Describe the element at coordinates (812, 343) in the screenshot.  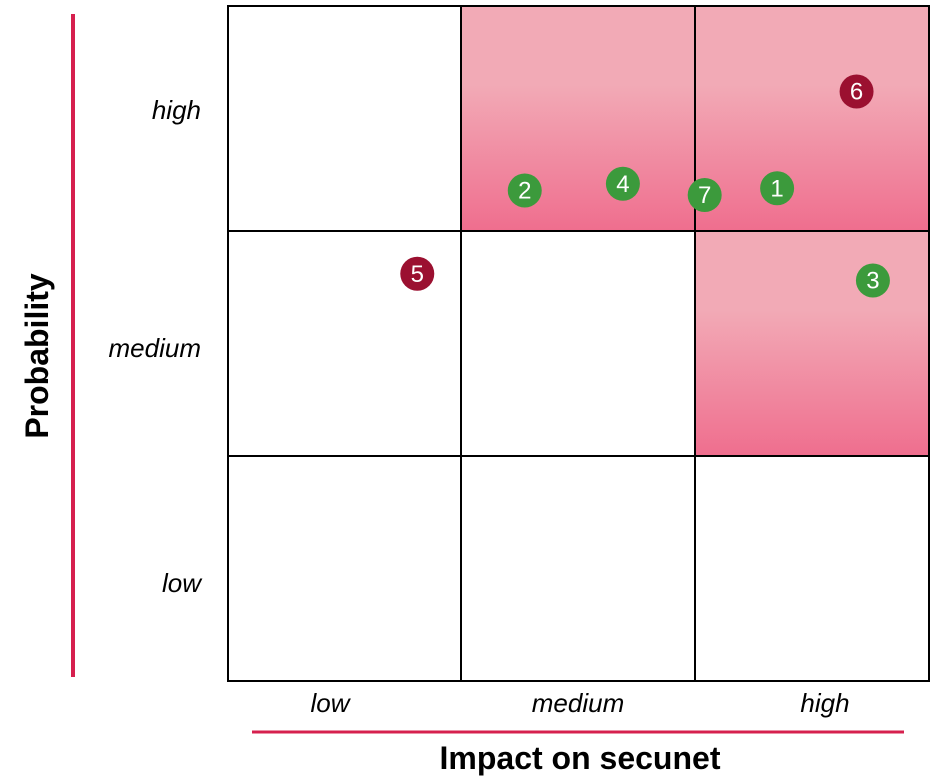
I see `highlighted-cell-high-medium` at that location.